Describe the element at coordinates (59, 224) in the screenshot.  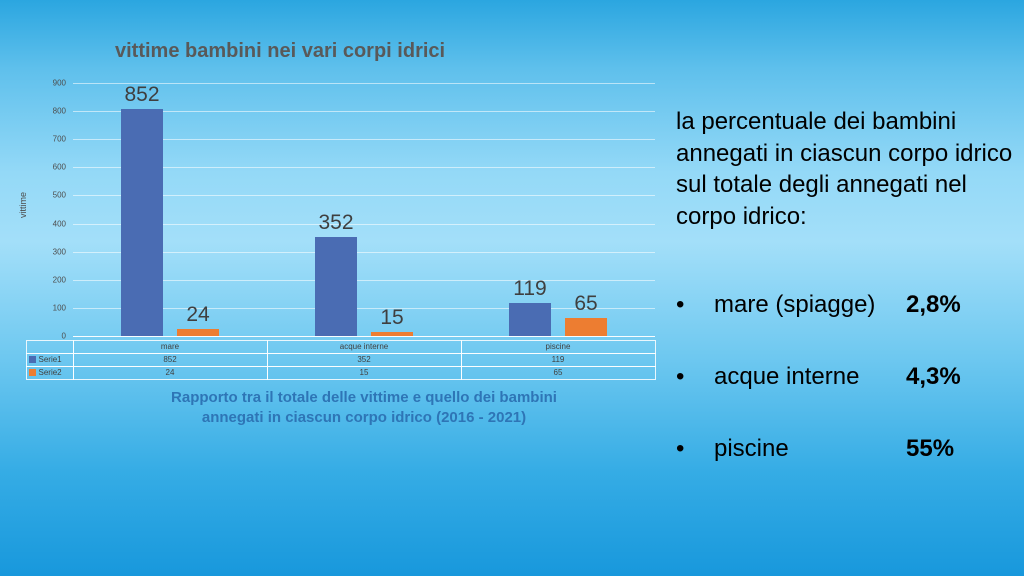
I see `y-tick-label: 400` at that location.